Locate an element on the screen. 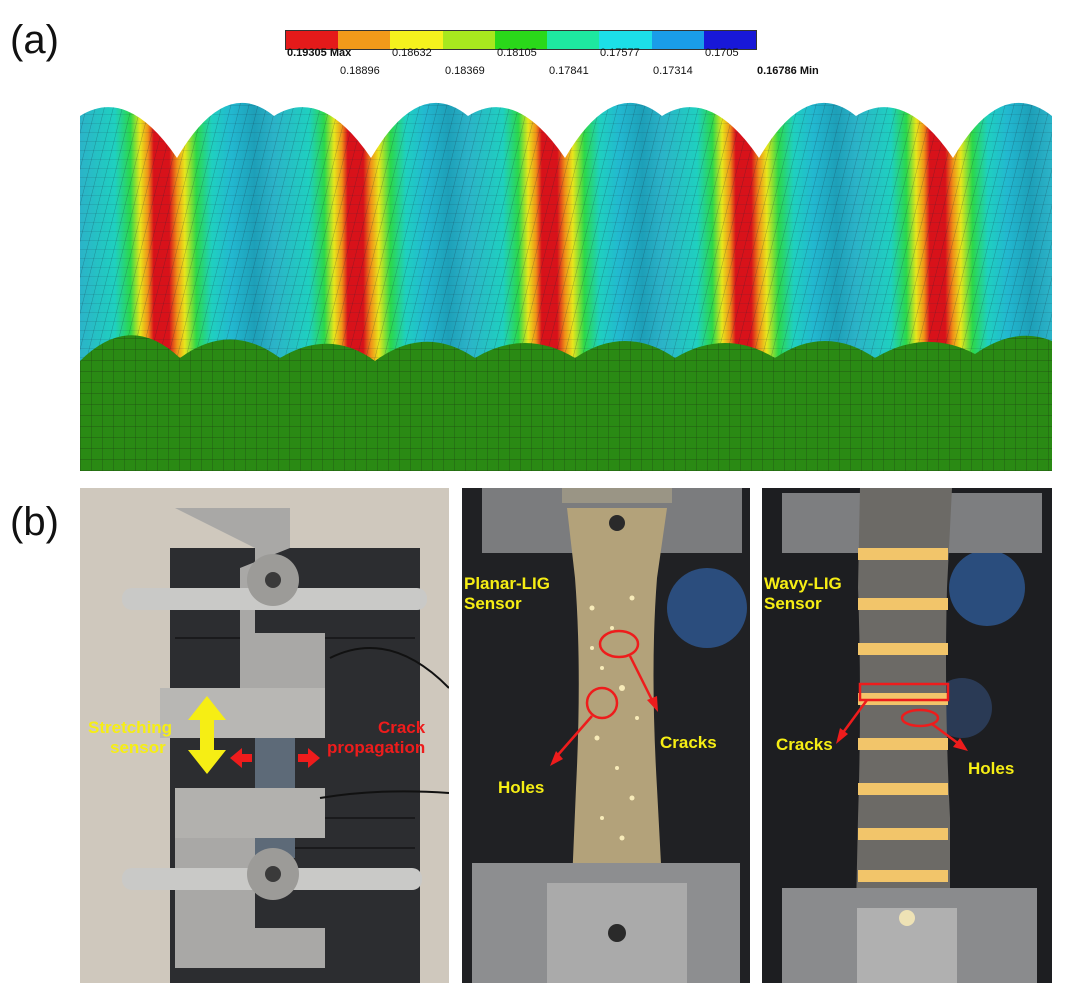 This screenshot has width=1066, height=1000. legend-label: 0.17841 is located at coordinates (569, 71).